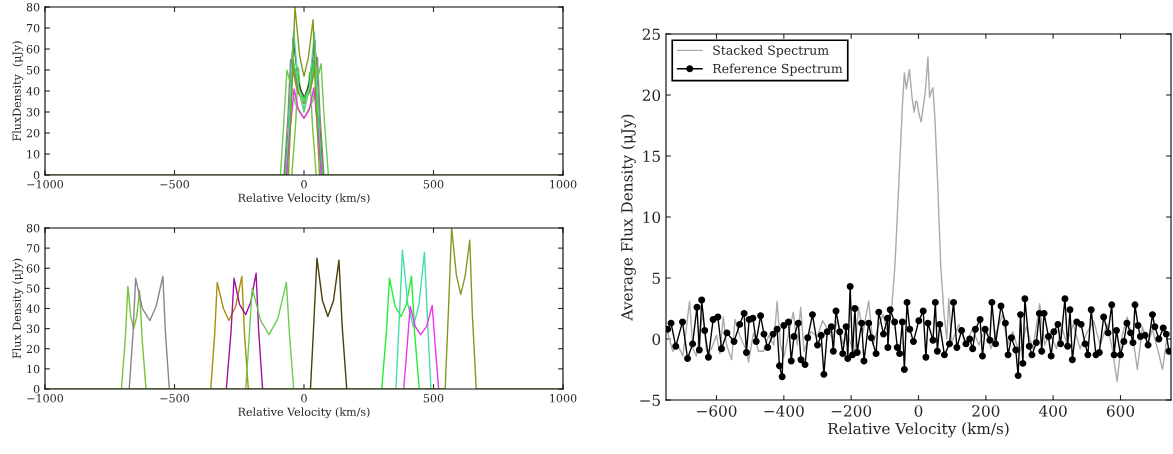 The height and width of the screenshot is (454, 1173). I want to click on x-tick-label: 400, so click(1053, 411).